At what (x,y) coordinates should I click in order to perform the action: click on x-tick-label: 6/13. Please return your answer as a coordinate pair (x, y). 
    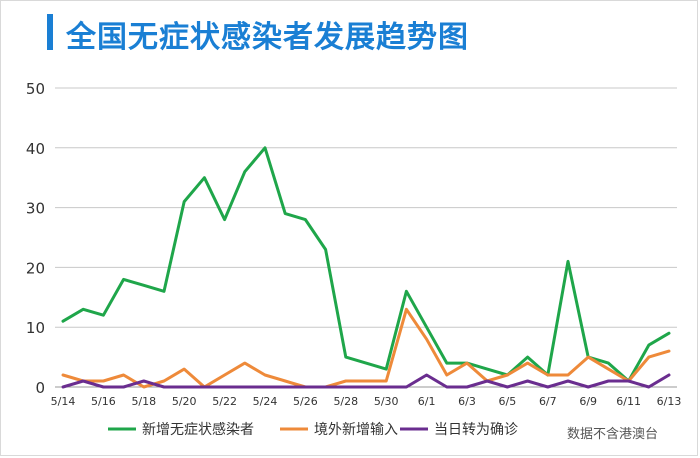
    Looking at the image, I should click on (669, 401).